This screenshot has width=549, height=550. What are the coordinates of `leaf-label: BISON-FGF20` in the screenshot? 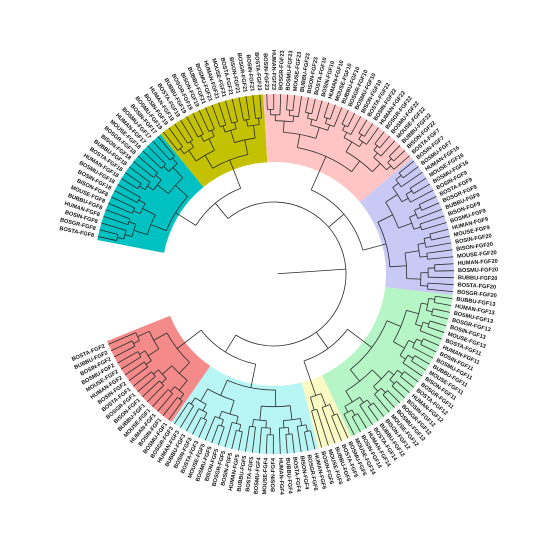 It's located at (474, 247).